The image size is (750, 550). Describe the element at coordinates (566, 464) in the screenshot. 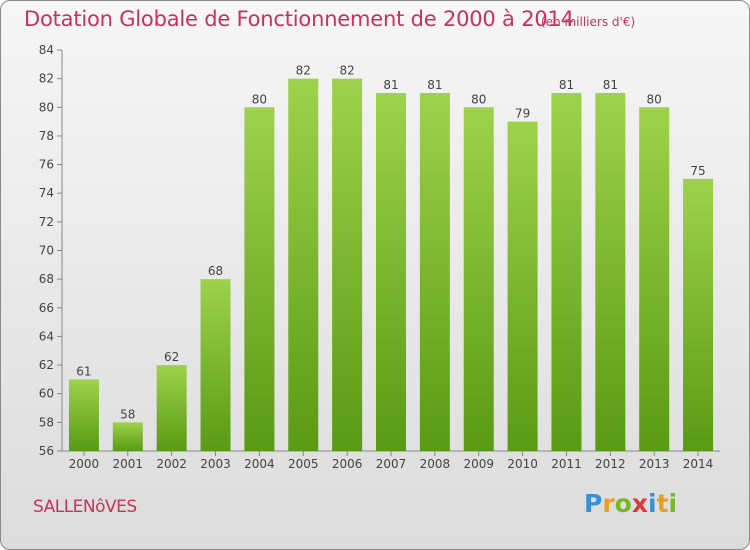

I see `x-tick-label: 2011` at that location.